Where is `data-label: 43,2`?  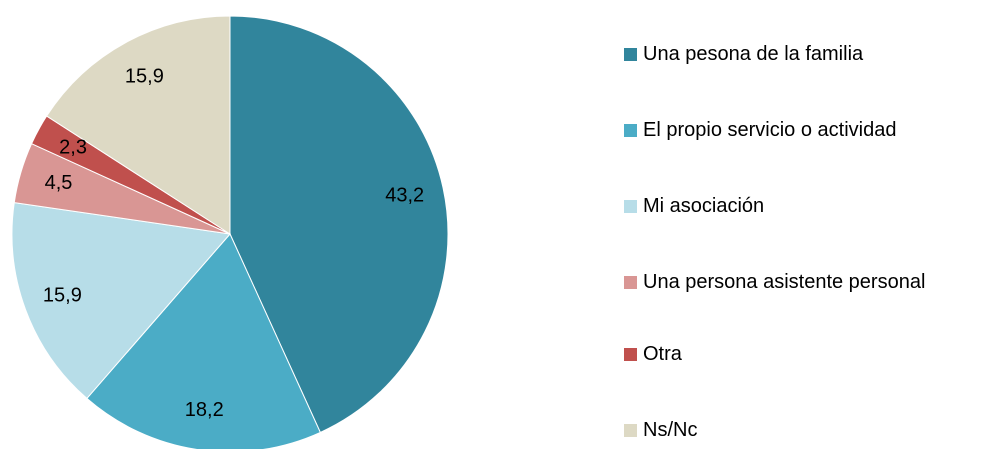 data-label: 43,2 is located at coordinates (404, 195).